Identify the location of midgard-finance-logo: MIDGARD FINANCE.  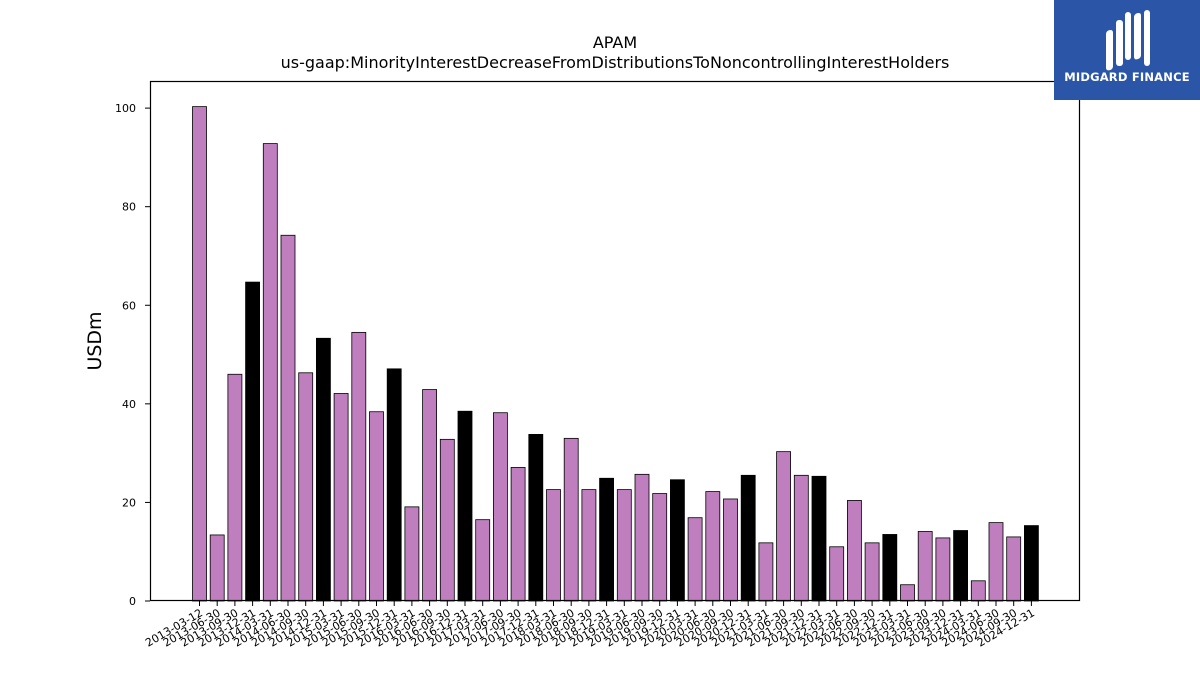
(1127, 50).